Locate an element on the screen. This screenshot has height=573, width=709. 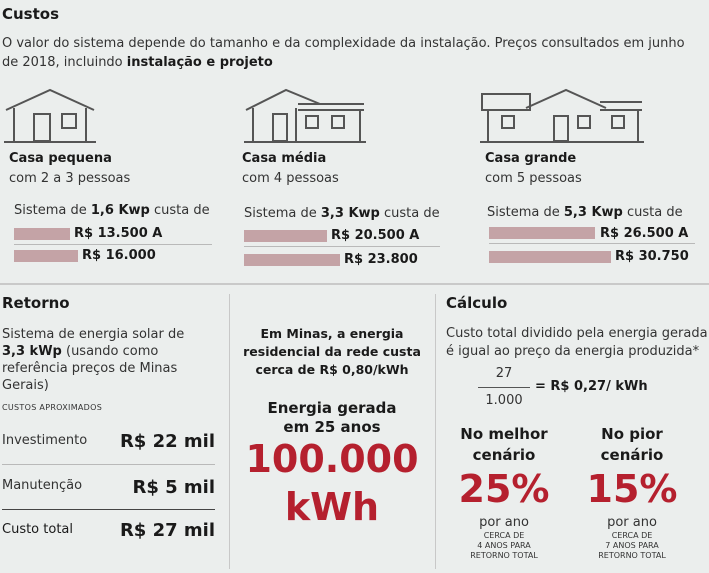
maintenance-value: R$ 5 mil is located at coordinates (173, 487).